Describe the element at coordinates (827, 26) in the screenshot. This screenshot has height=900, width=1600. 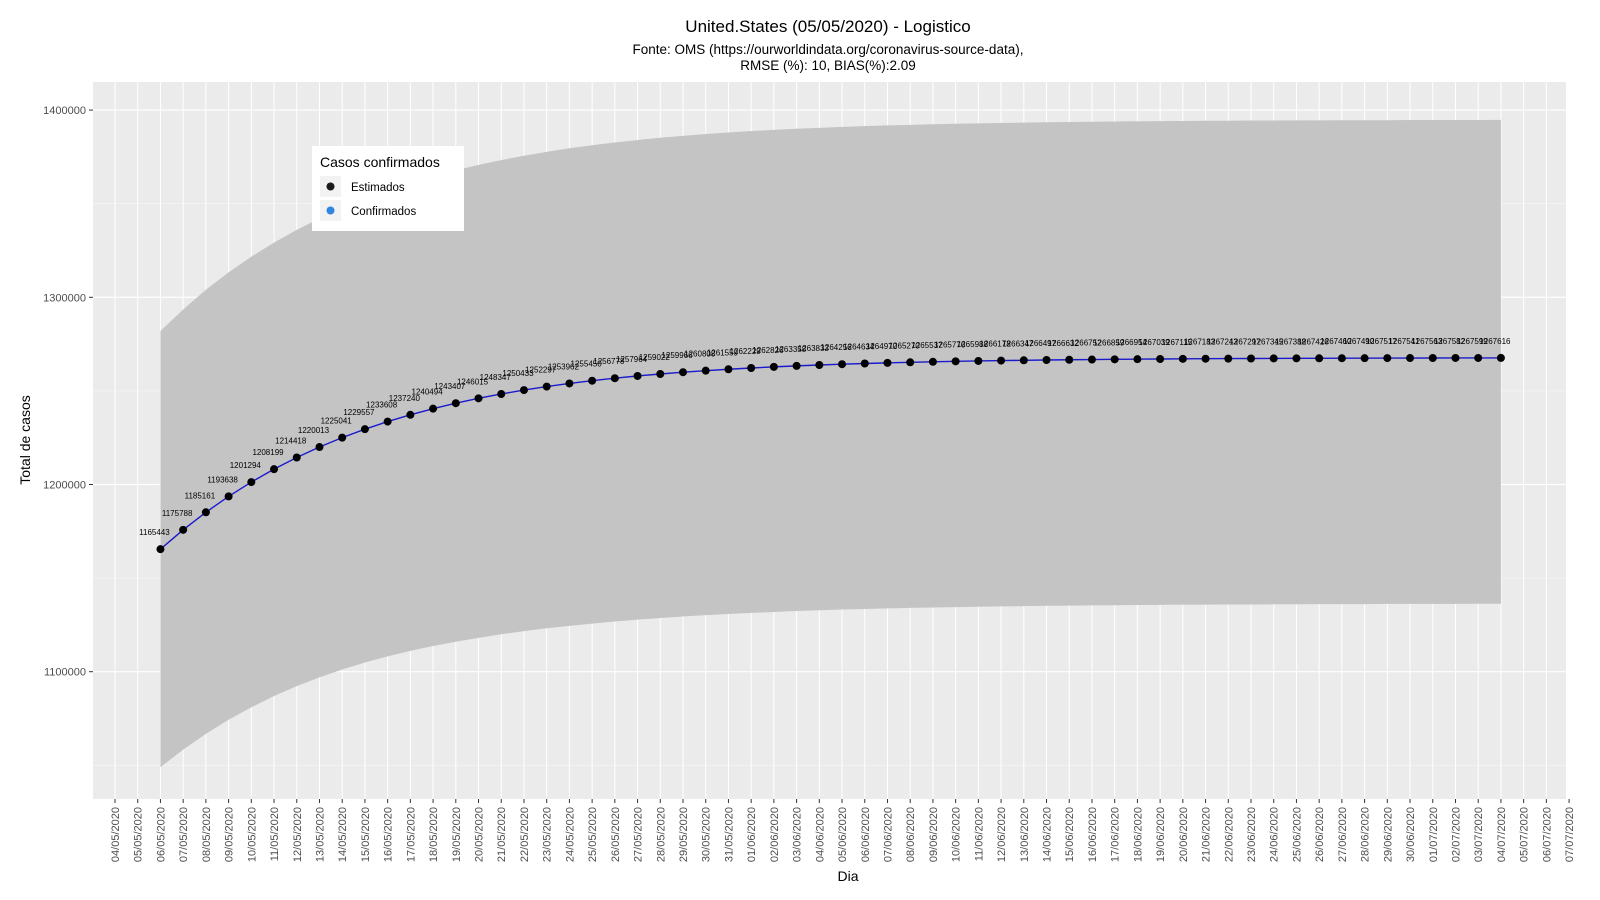
I see `chart-title: United.States (05/05/2020) - Logistico` at that location.